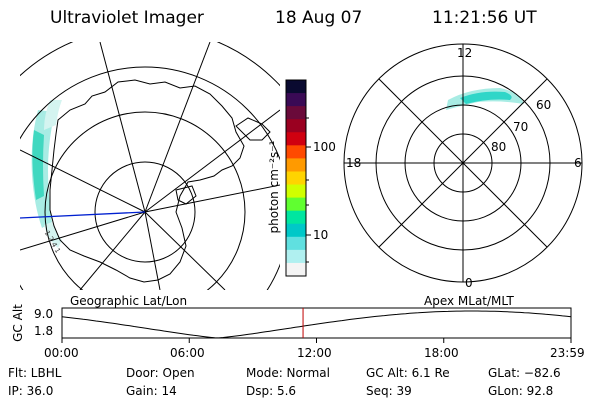  What do you see at coordinates (465, 53) in the screenshot?
I see `mlt-label-12: 12` at bounding box center [465, 53].